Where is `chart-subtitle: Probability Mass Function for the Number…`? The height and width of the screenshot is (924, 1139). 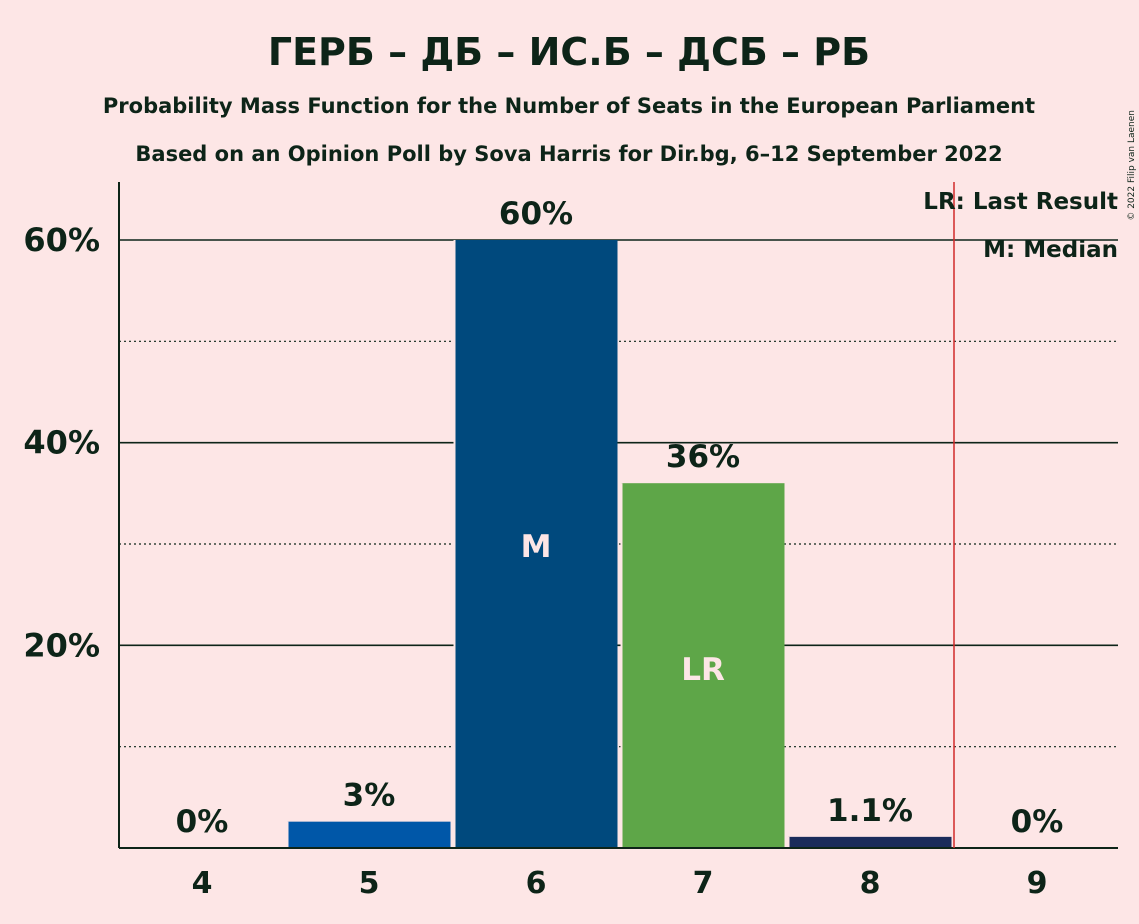
chart-subtitle: Probability Mass Function for the Number… is located at coordinates (569, 106).